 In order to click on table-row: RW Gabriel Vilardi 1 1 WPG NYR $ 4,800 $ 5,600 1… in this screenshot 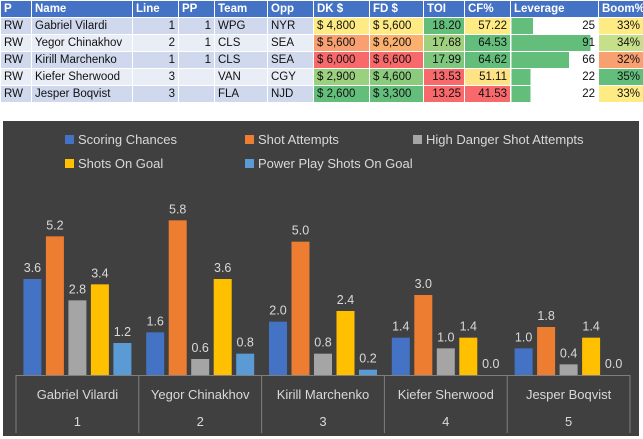, I will do `click(321, 26)`.